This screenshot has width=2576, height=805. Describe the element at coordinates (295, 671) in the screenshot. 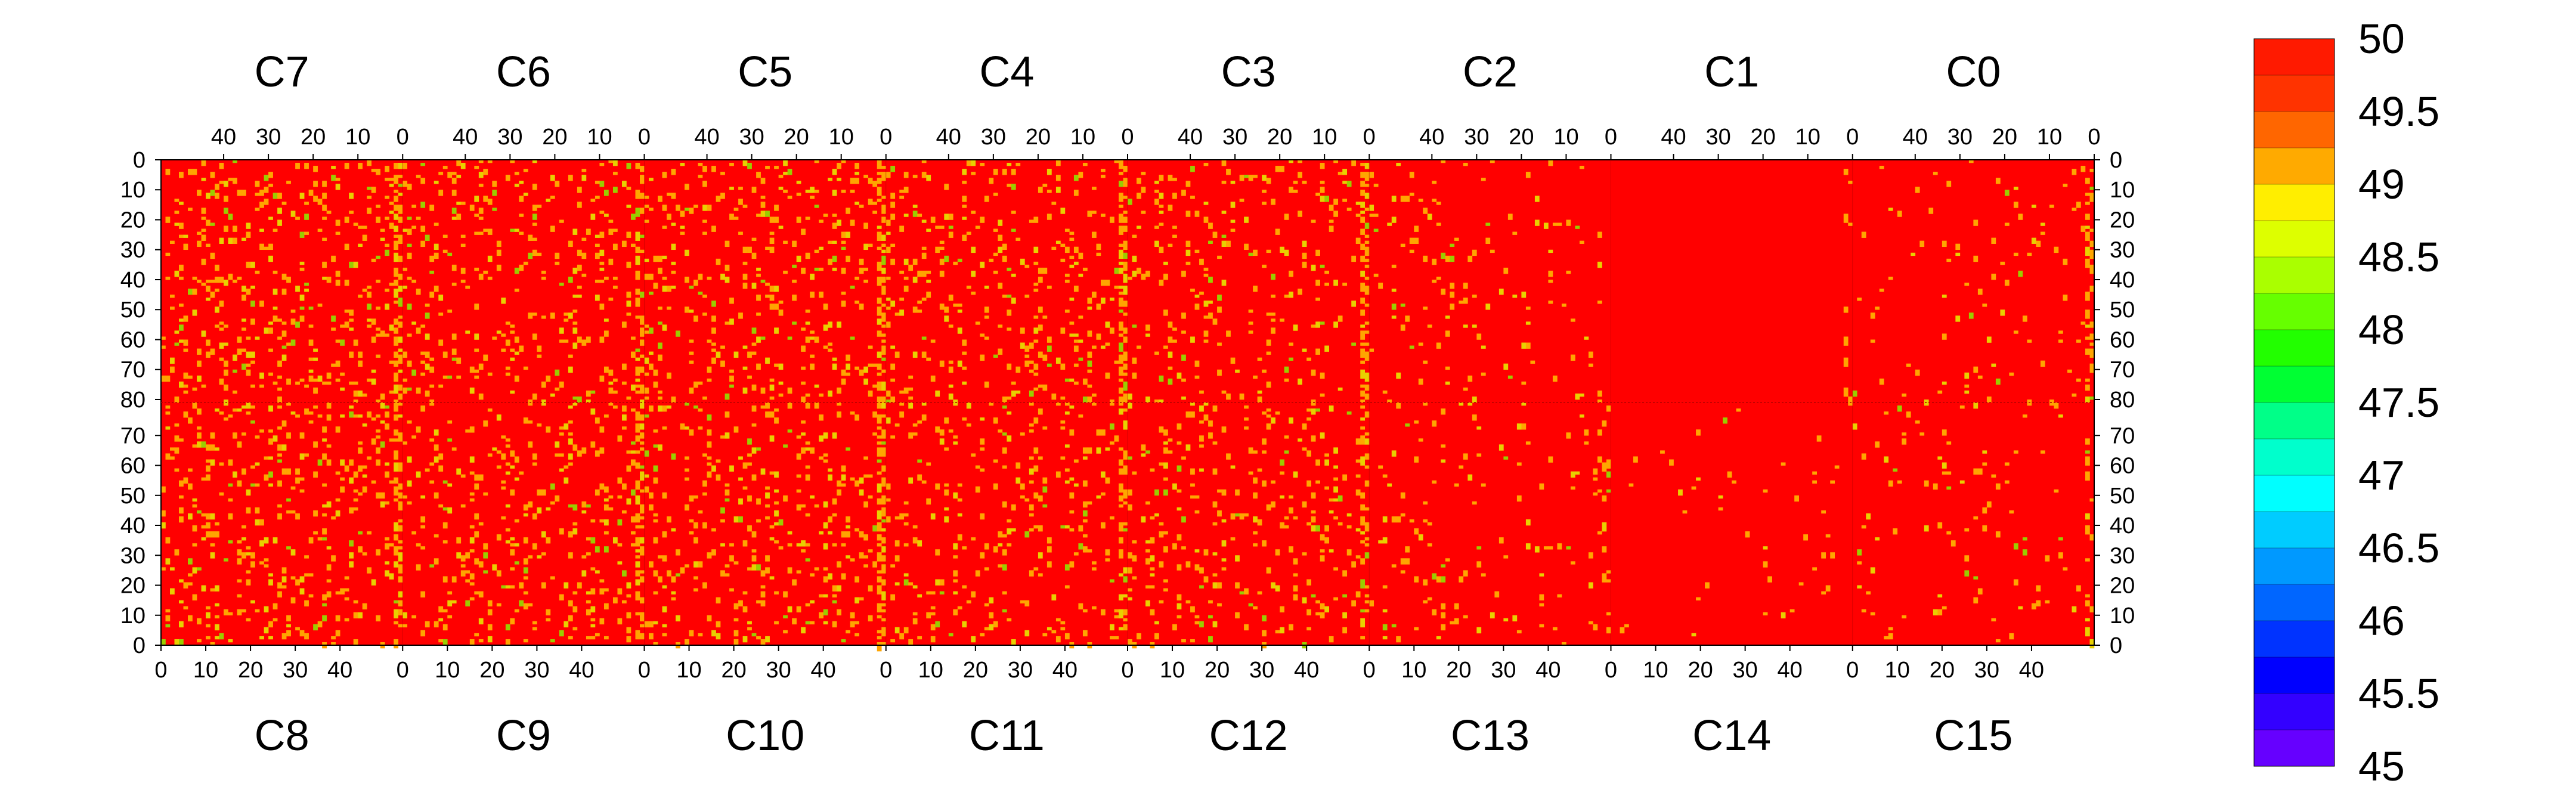

I see `bottom-x-tick-label: 30` at that location.